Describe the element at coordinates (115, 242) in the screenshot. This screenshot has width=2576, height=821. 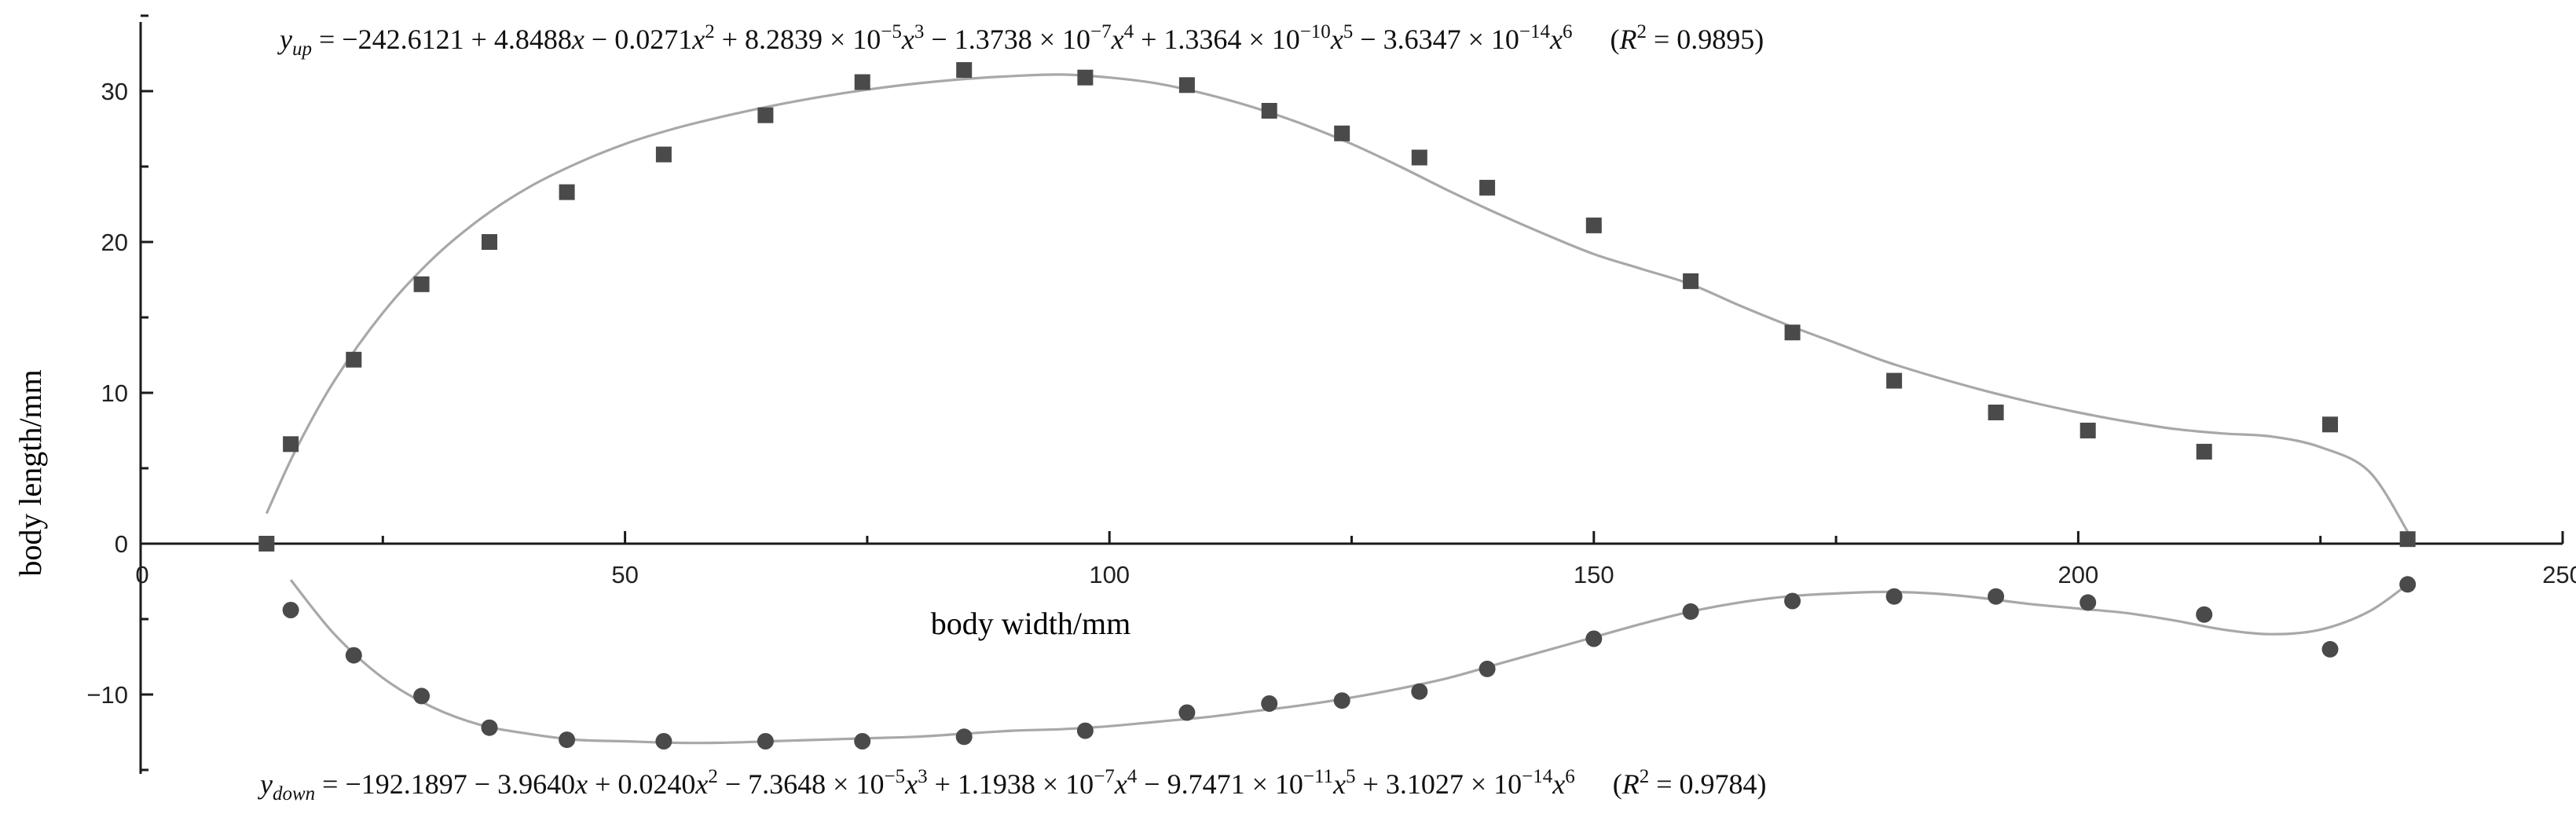
I see `y-tick-label: 20` at that location.